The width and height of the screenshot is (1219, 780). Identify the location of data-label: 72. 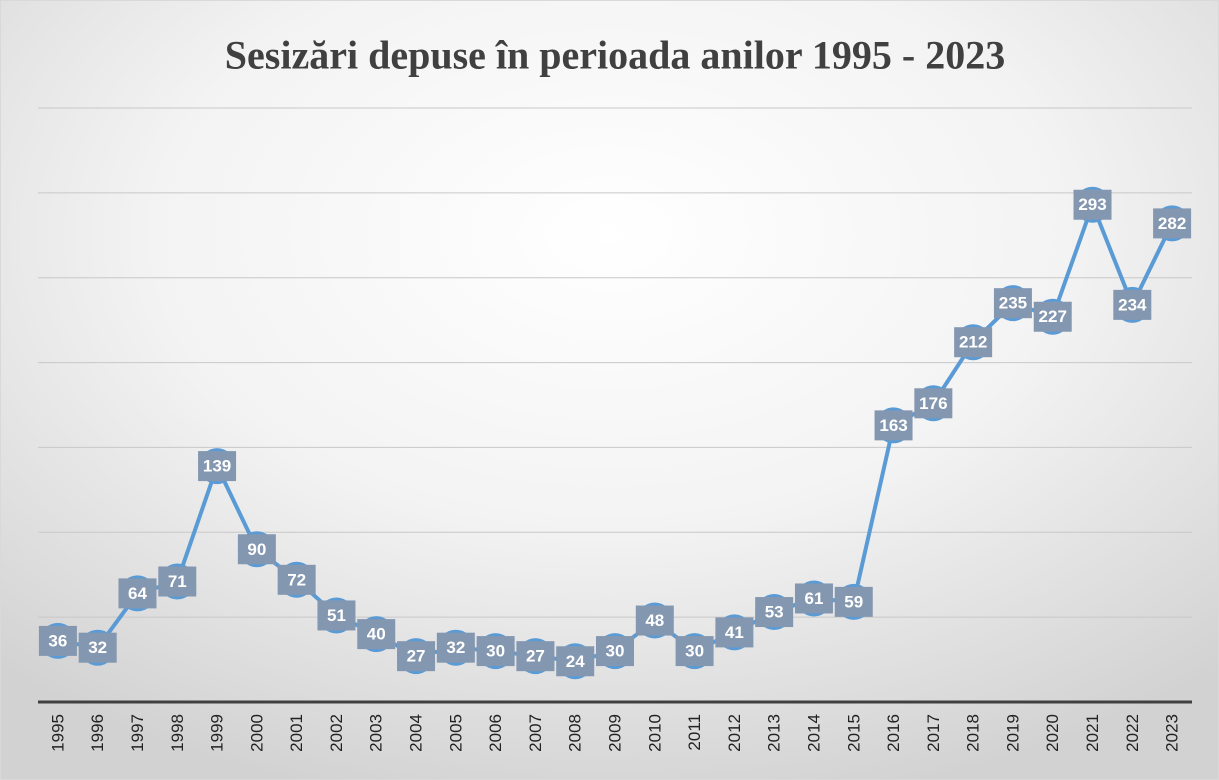
(296, 579).